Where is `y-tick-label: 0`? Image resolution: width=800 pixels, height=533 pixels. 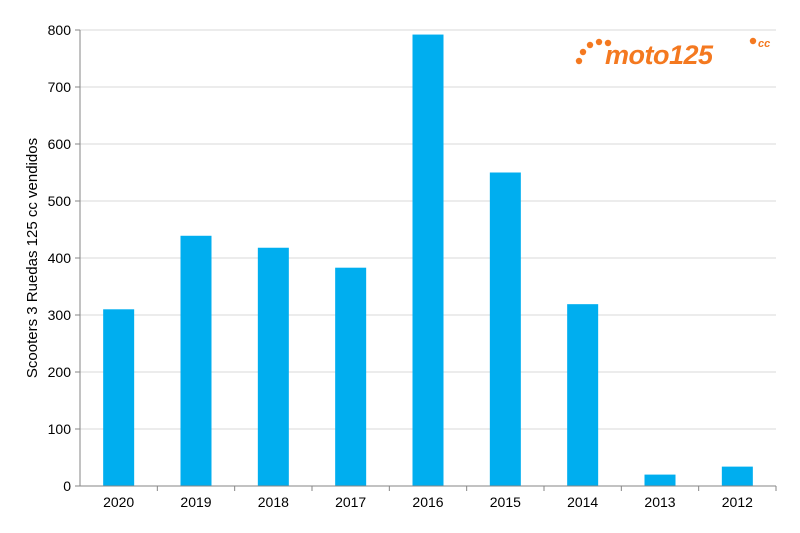 y-tick-label: 0 is located at coordinates (67, 486).